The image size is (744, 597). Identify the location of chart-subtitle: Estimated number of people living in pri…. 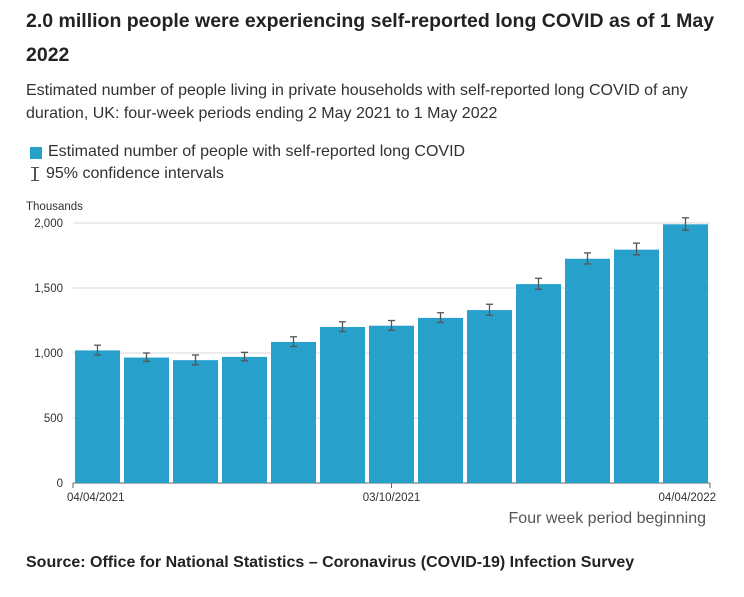
(357, 102).